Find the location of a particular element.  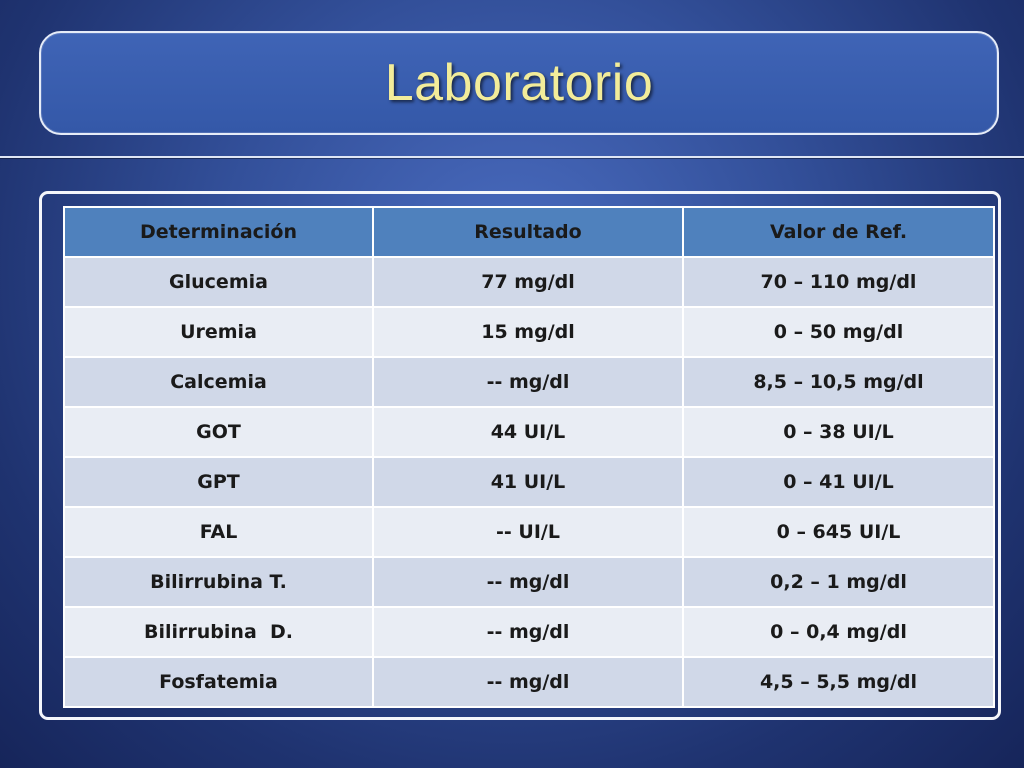

cell-determinacion: Fosfatemia is located at coordinates (218, 682).